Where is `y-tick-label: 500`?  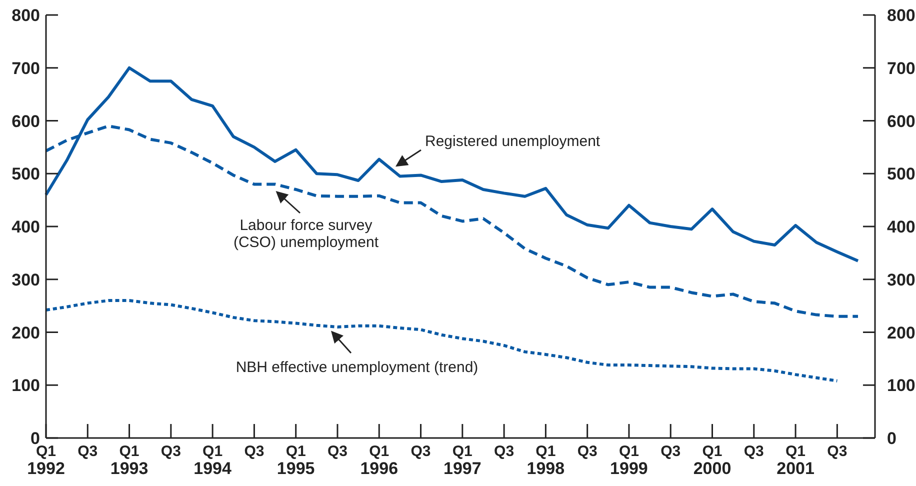 y-tick-label: 500 is located at coordinates (26, 174).